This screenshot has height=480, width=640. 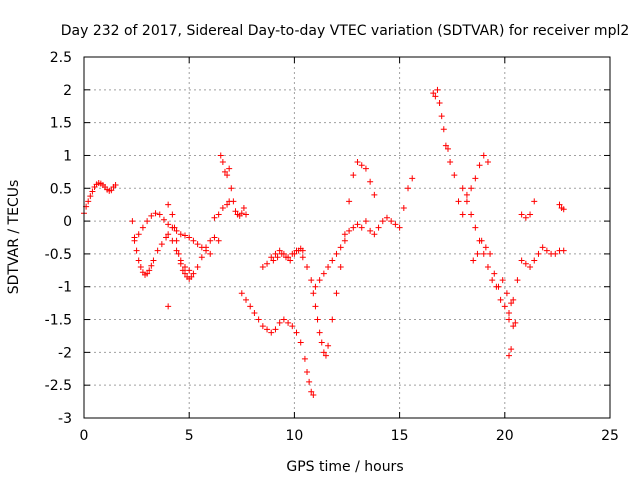 What do you see at coordinates (400, 436) in the screenshot?
I see `x-tick-label: 15` at bounding box center [400, 436].